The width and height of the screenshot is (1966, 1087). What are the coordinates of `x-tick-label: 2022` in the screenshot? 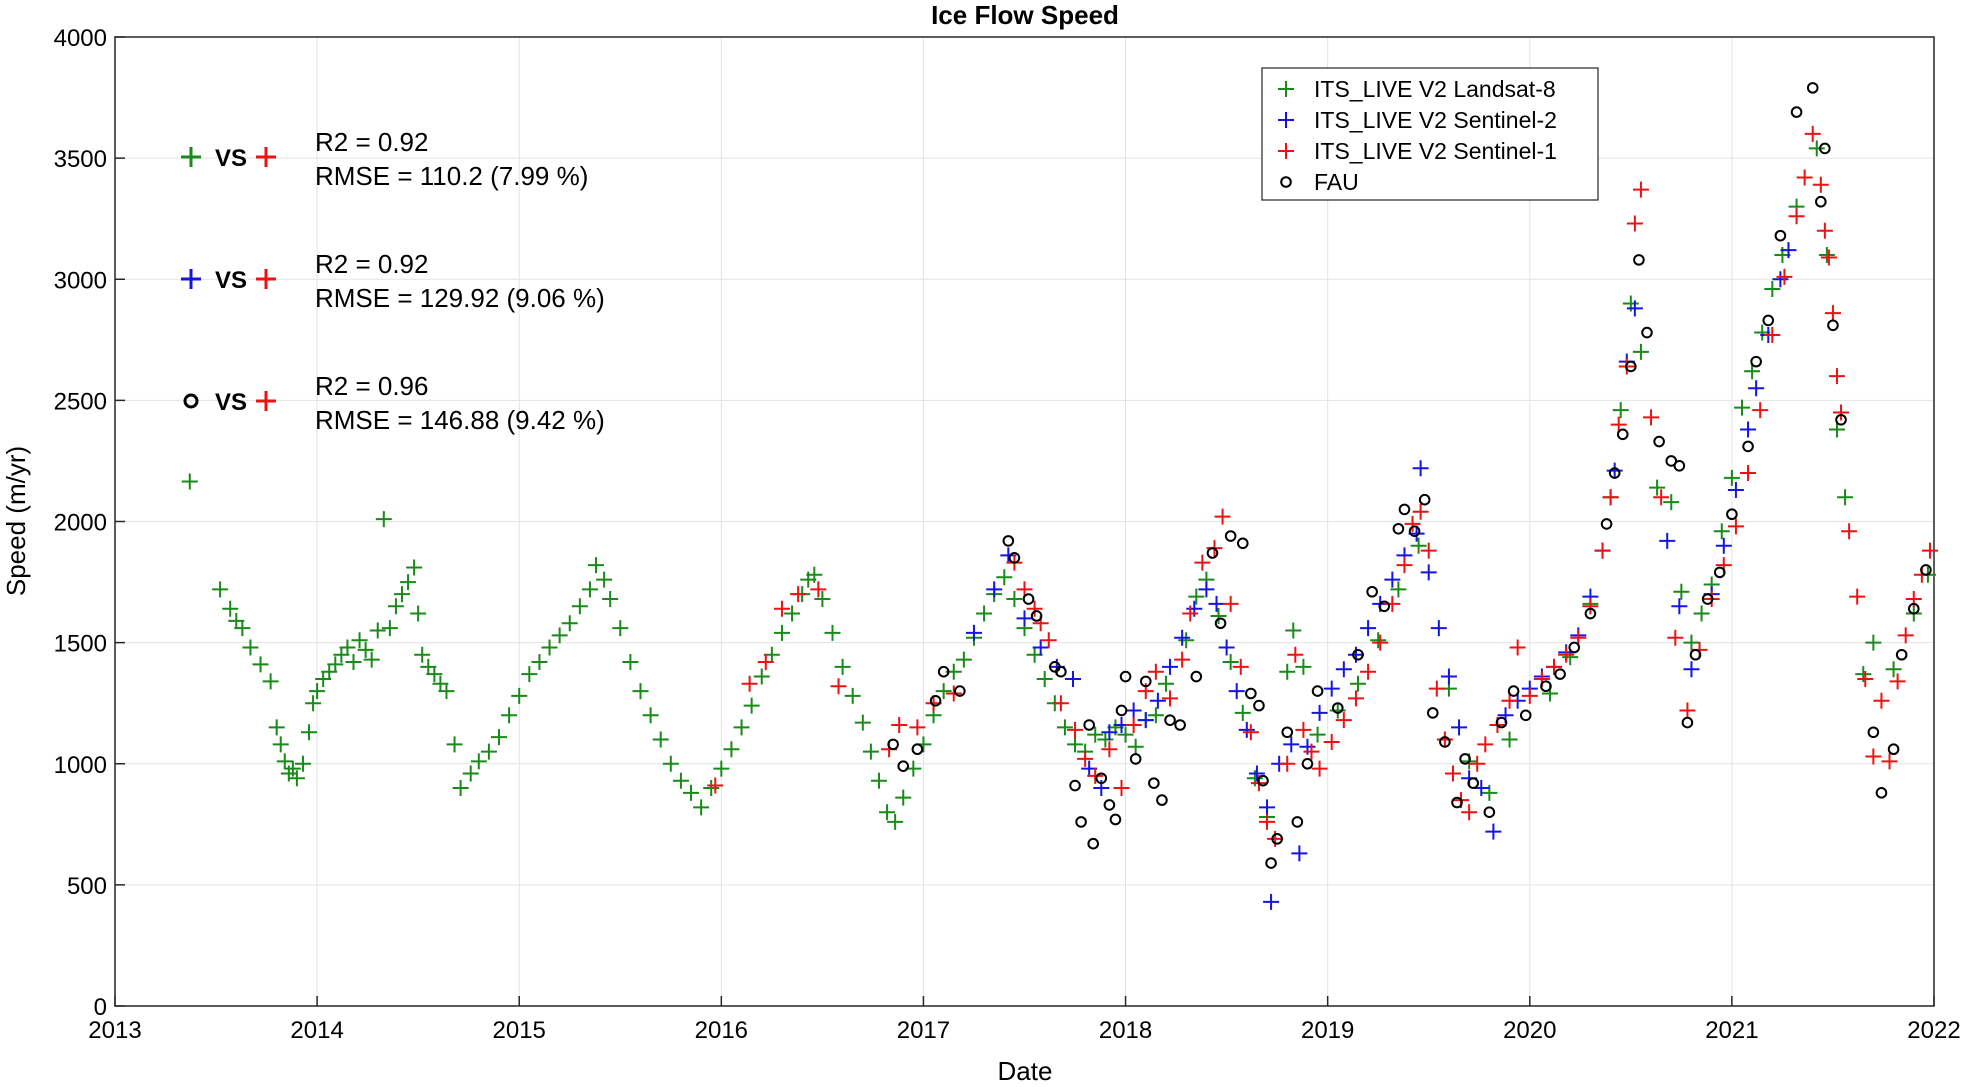 It's located at (1933, 1030).